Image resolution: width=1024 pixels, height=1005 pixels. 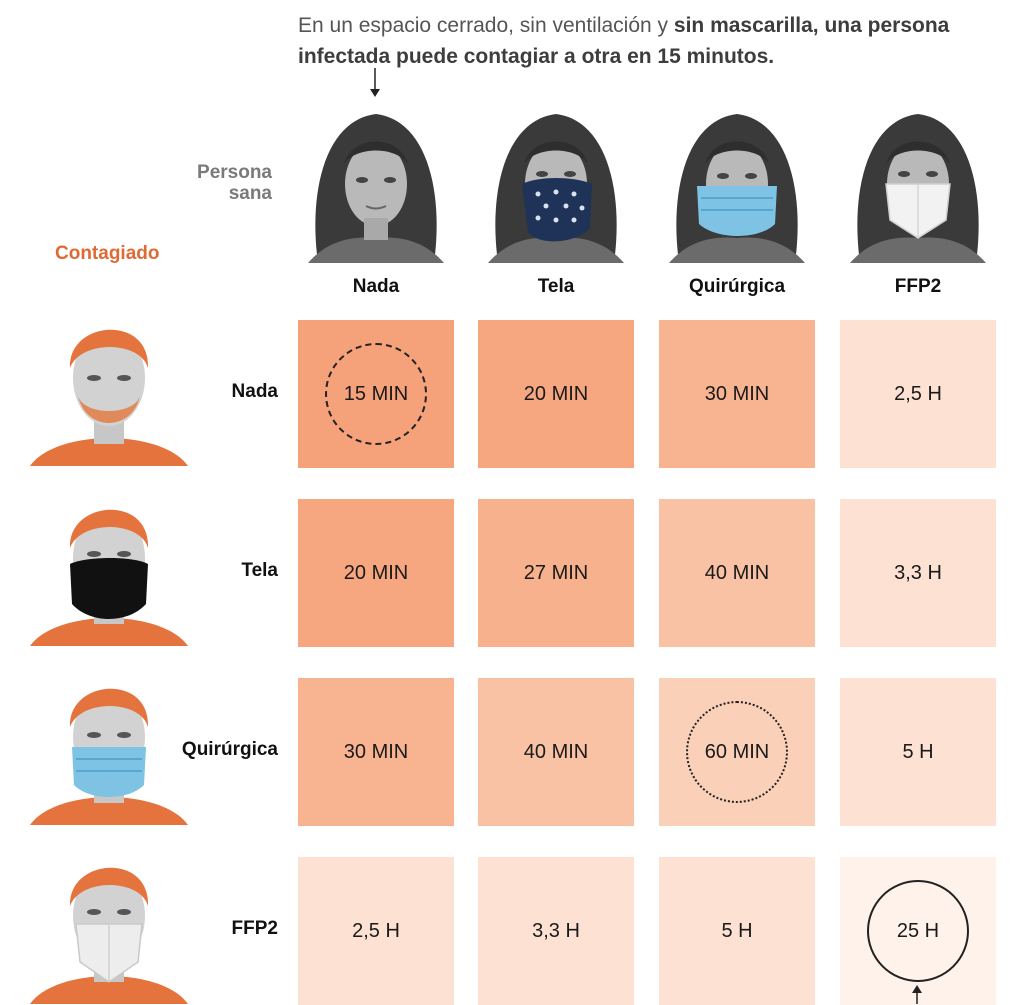 I want to click on cell-quirurgica-tela: 40 MIN, so click(x=556, y=752).